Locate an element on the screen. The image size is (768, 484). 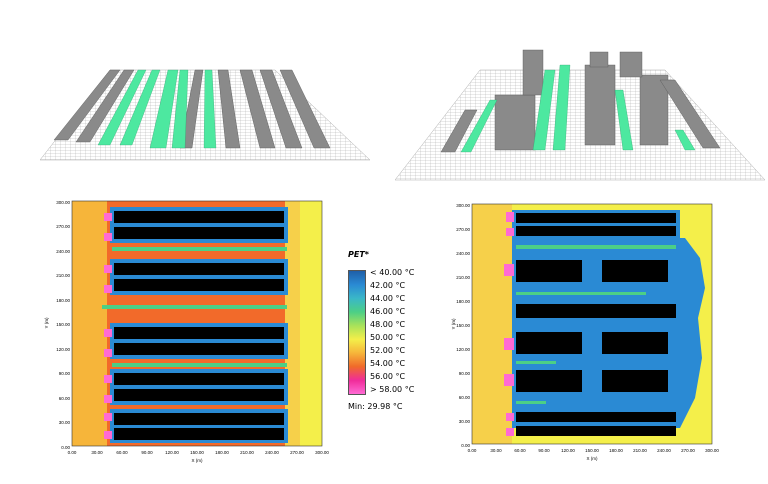
legend-label: 52.00 °C is located at coordinates (388, 350).